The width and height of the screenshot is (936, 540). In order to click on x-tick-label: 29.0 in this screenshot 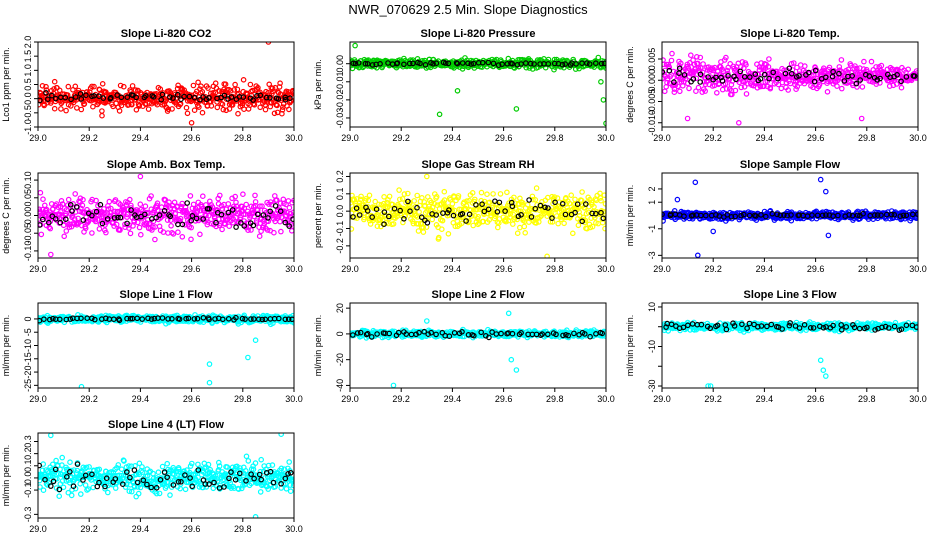, I will do `click(38, 269)`.